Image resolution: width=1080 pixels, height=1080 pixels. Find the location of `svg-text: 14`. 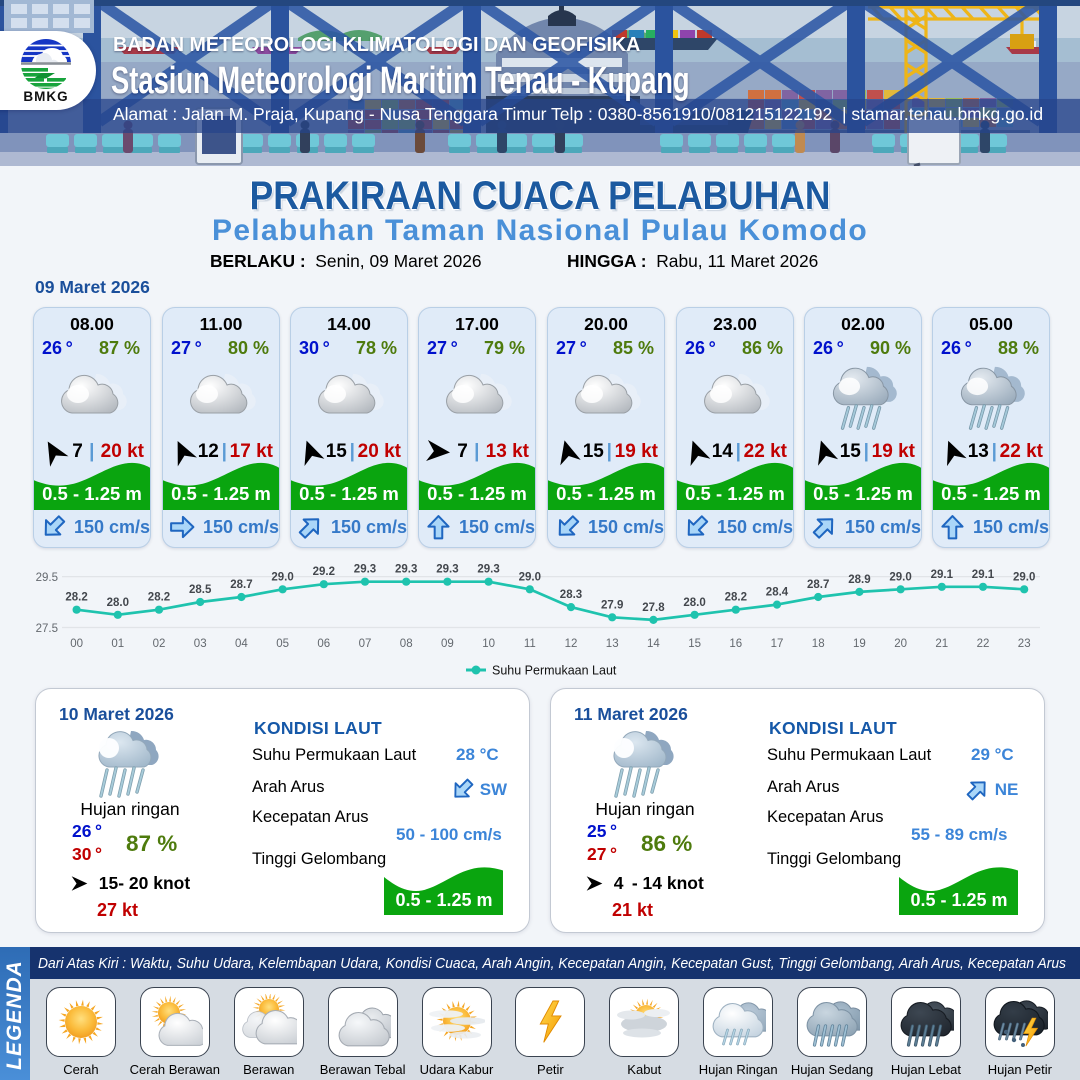

svg-text: 14 is located at coordinates (653, 644).